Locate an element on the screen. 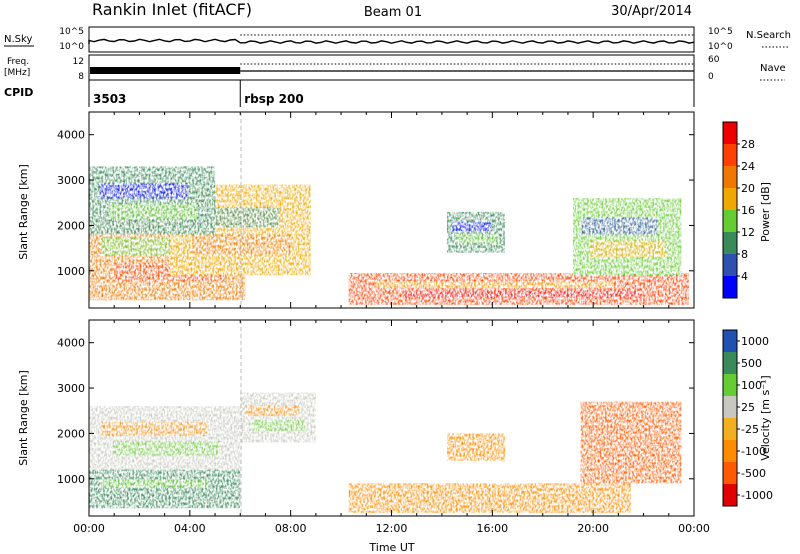 The width and height of the screenshot is (800, 554). xtick-label: 12:00 is located at coordinates (392, 528).